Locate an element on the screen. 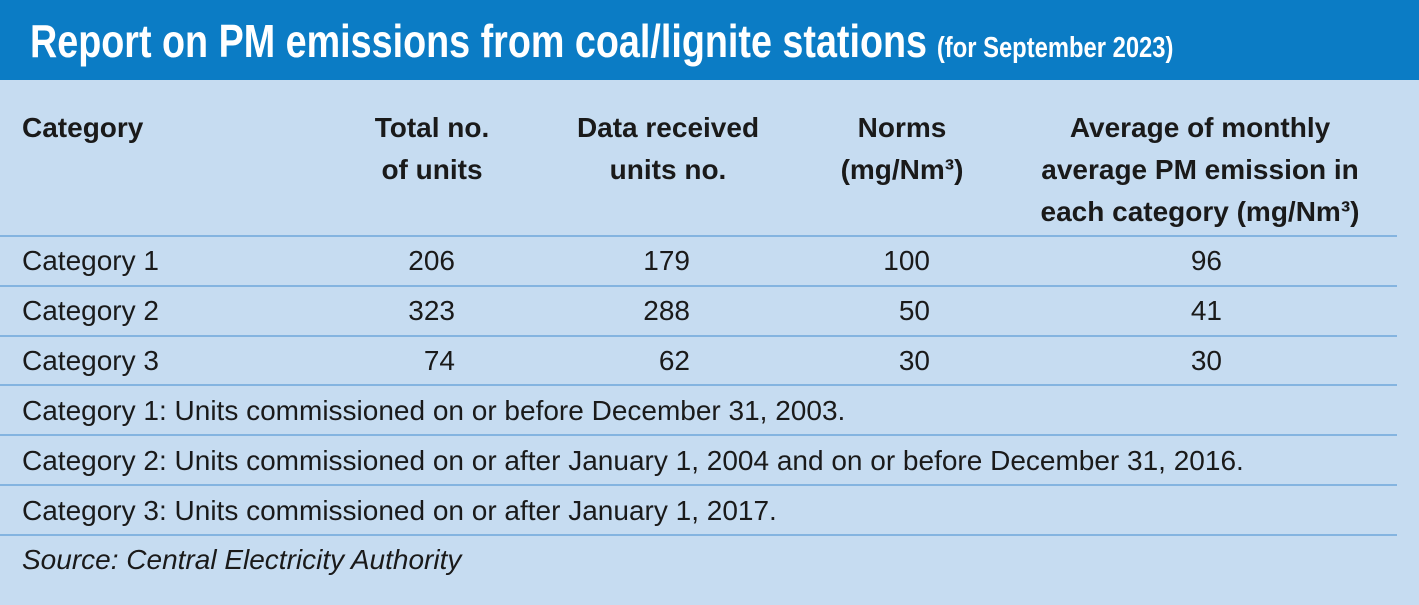  column-header: Total no. is located at coordinates (432, 127).